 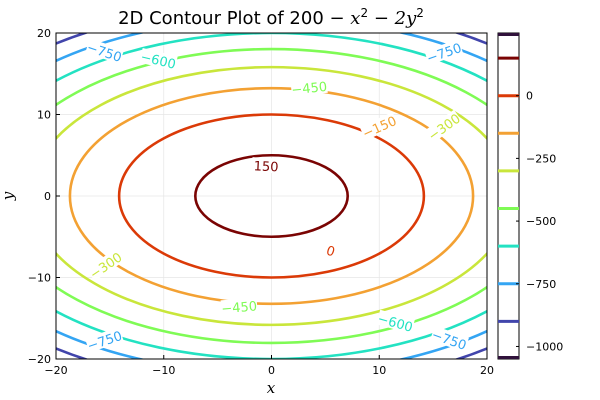 I want to click on y-tick-label: −20, so click(x=39, y=359).